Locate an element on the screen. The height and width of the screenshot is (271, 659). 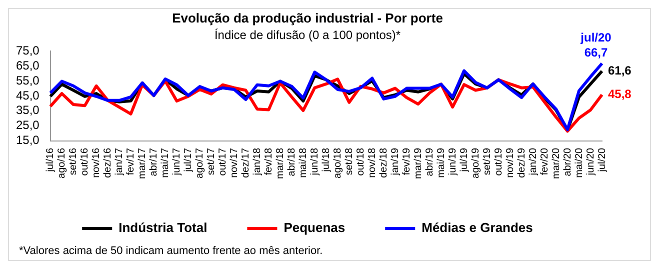
x-tick-label: dez/18 is located at coordinates (384, 162).